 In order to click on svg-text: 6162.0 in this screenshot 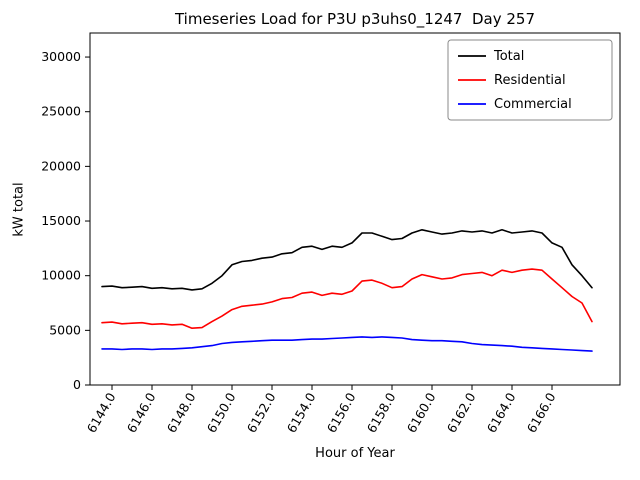, I will do `click(461, 412)`.